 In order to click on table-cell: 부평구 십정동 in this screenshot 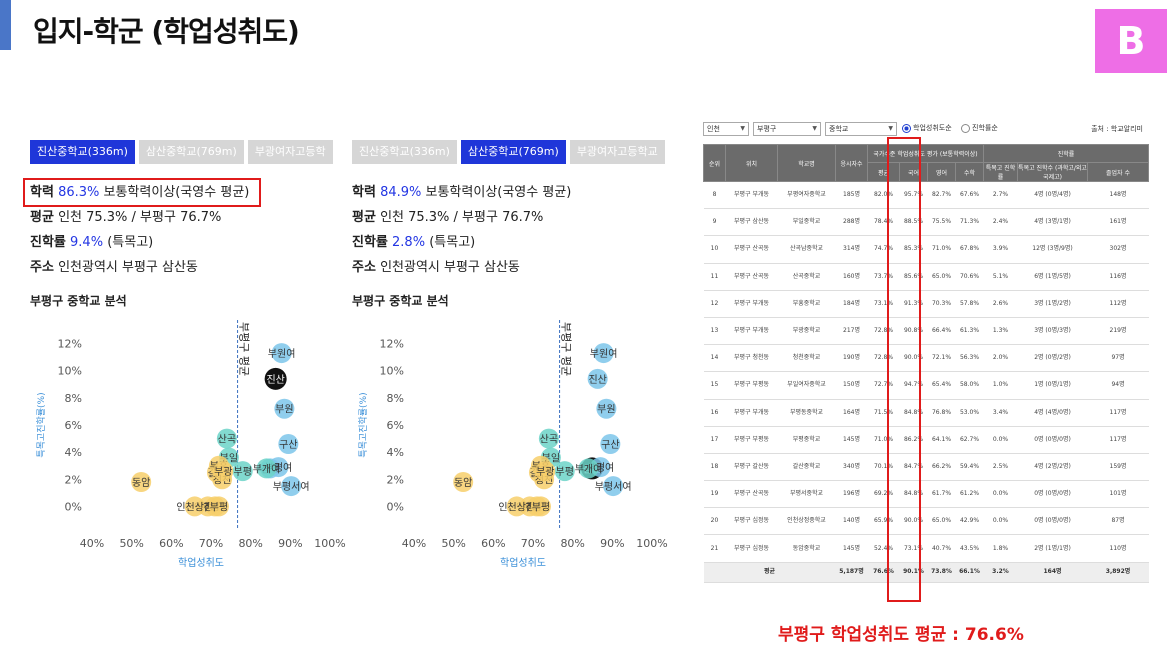, I will do `click(751, 521)`.